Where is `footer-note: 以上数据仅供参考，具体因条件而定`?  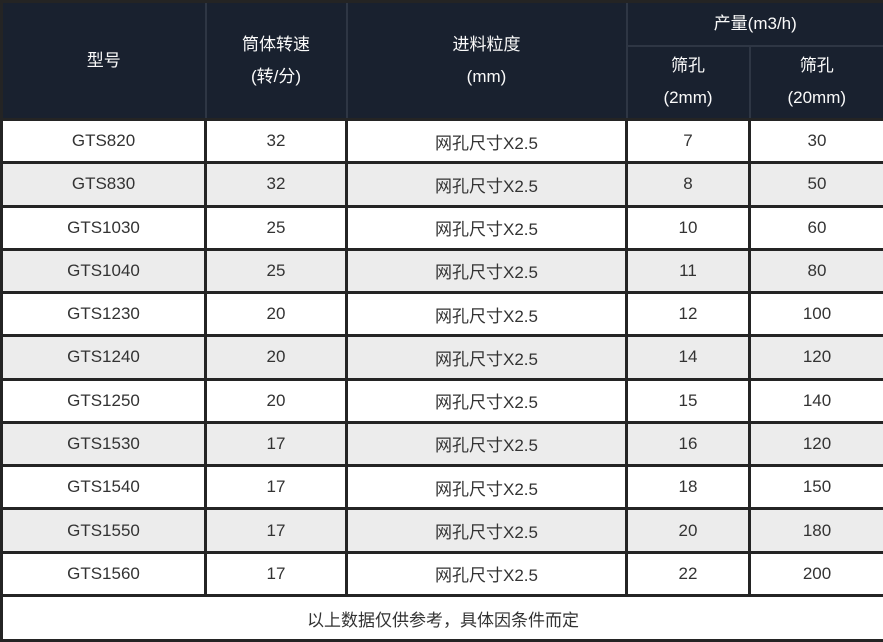
footer-note: 以上数据仅供参考，具体因条件而定 is located at coordinates (441, 618).